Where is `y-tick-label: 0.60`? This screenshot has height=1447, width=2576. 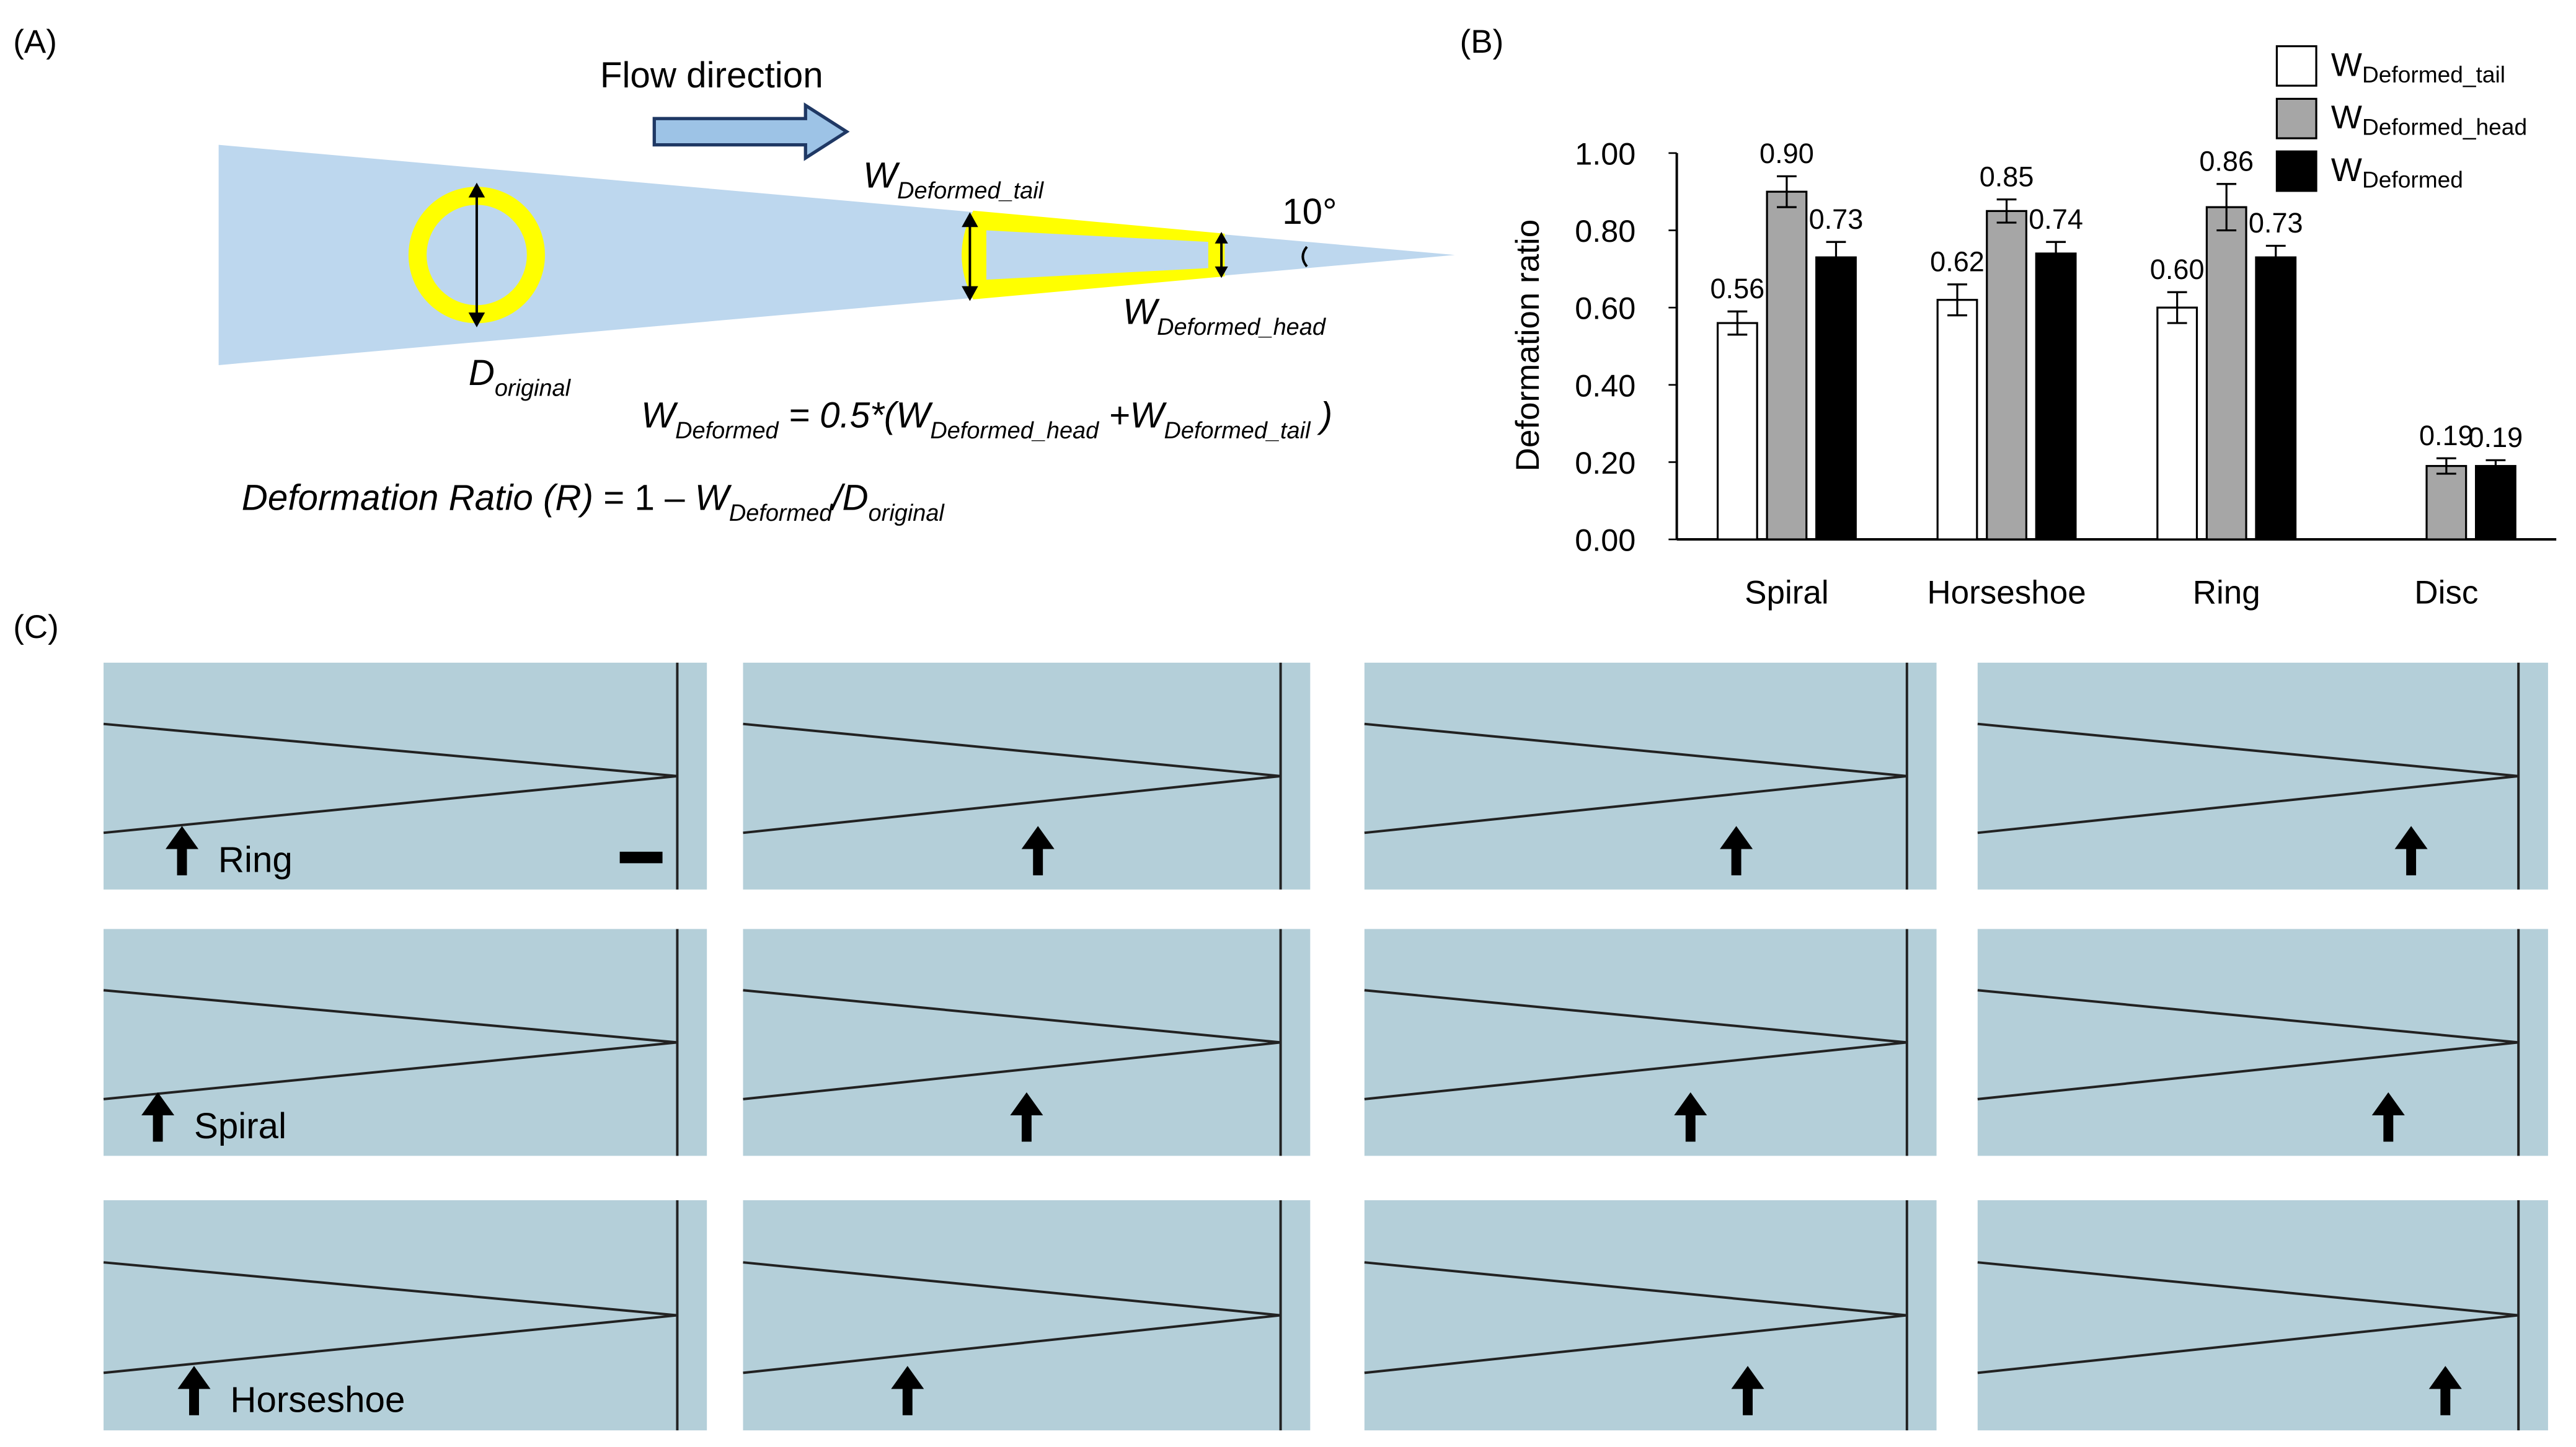 y-tick-label: 0.60 is located at coordinates (1605, 309).